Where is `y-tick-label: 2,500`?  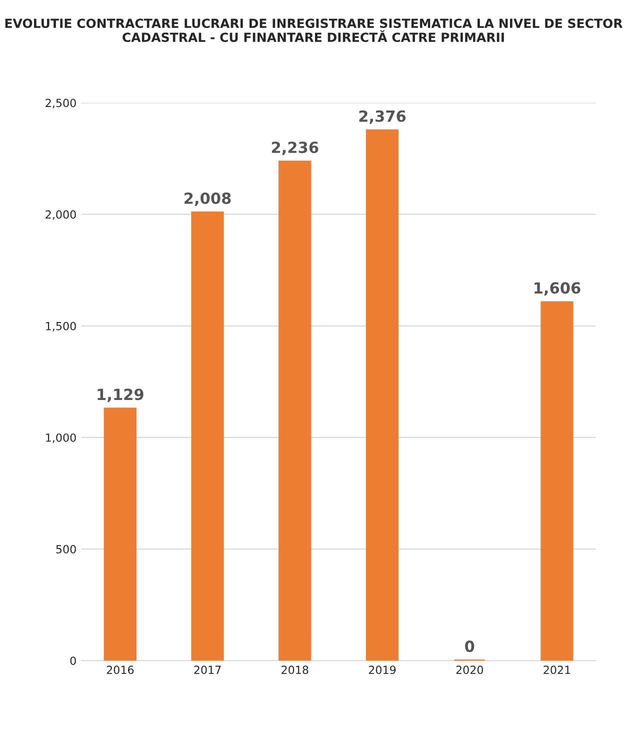
y-tick-label: 2,500 is located at coordinates (61, 103).